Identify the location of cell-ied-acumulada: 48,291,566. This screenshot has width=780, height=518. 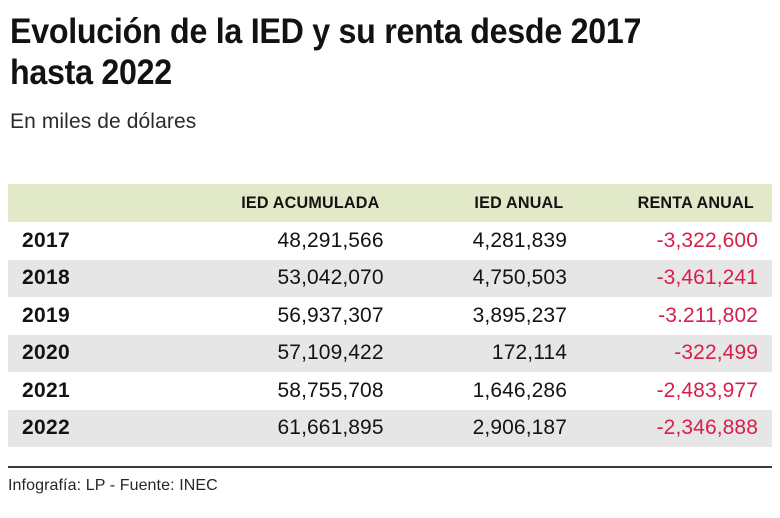
(330, 240).